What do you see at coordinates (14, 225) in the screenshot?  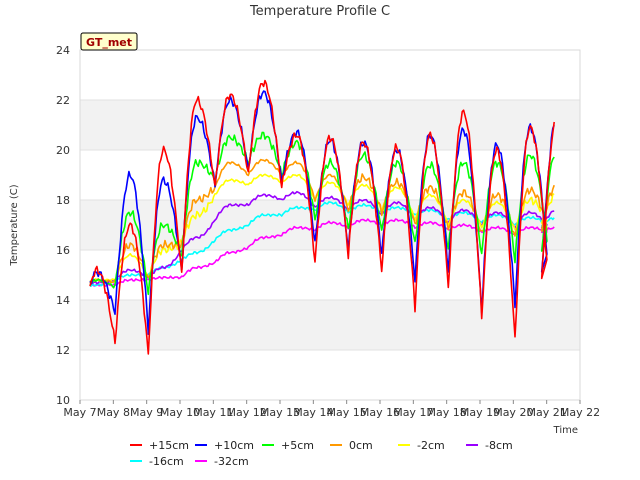 I see `y-axis-label: Temperature (C)` at bounding box center [14, 225].